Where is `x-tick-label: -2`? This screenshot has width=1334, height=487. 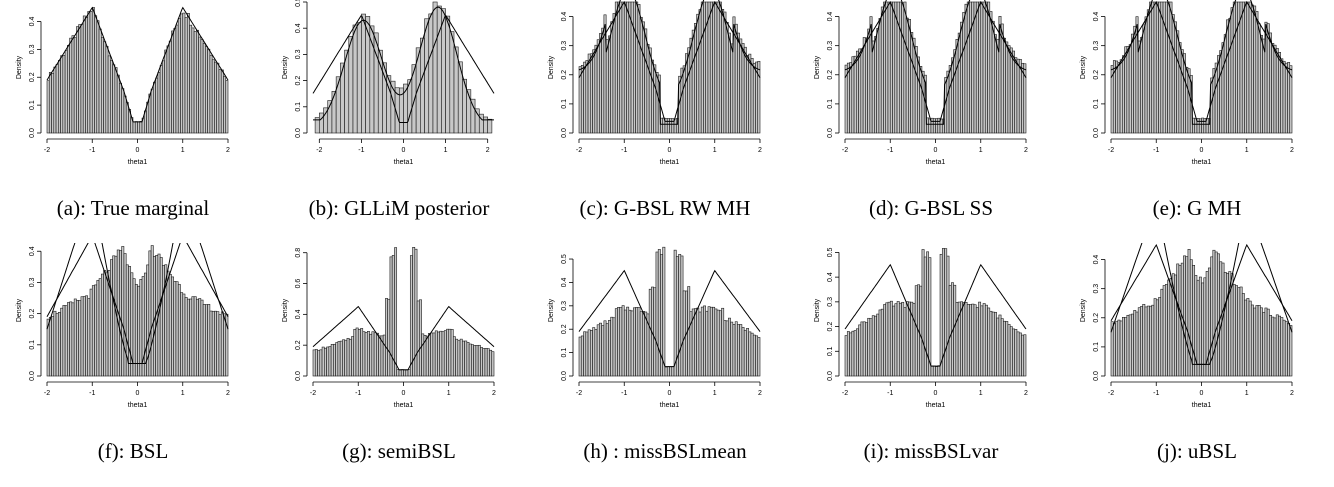
x-tick-label: -2 is located at coordinates (313, 393).